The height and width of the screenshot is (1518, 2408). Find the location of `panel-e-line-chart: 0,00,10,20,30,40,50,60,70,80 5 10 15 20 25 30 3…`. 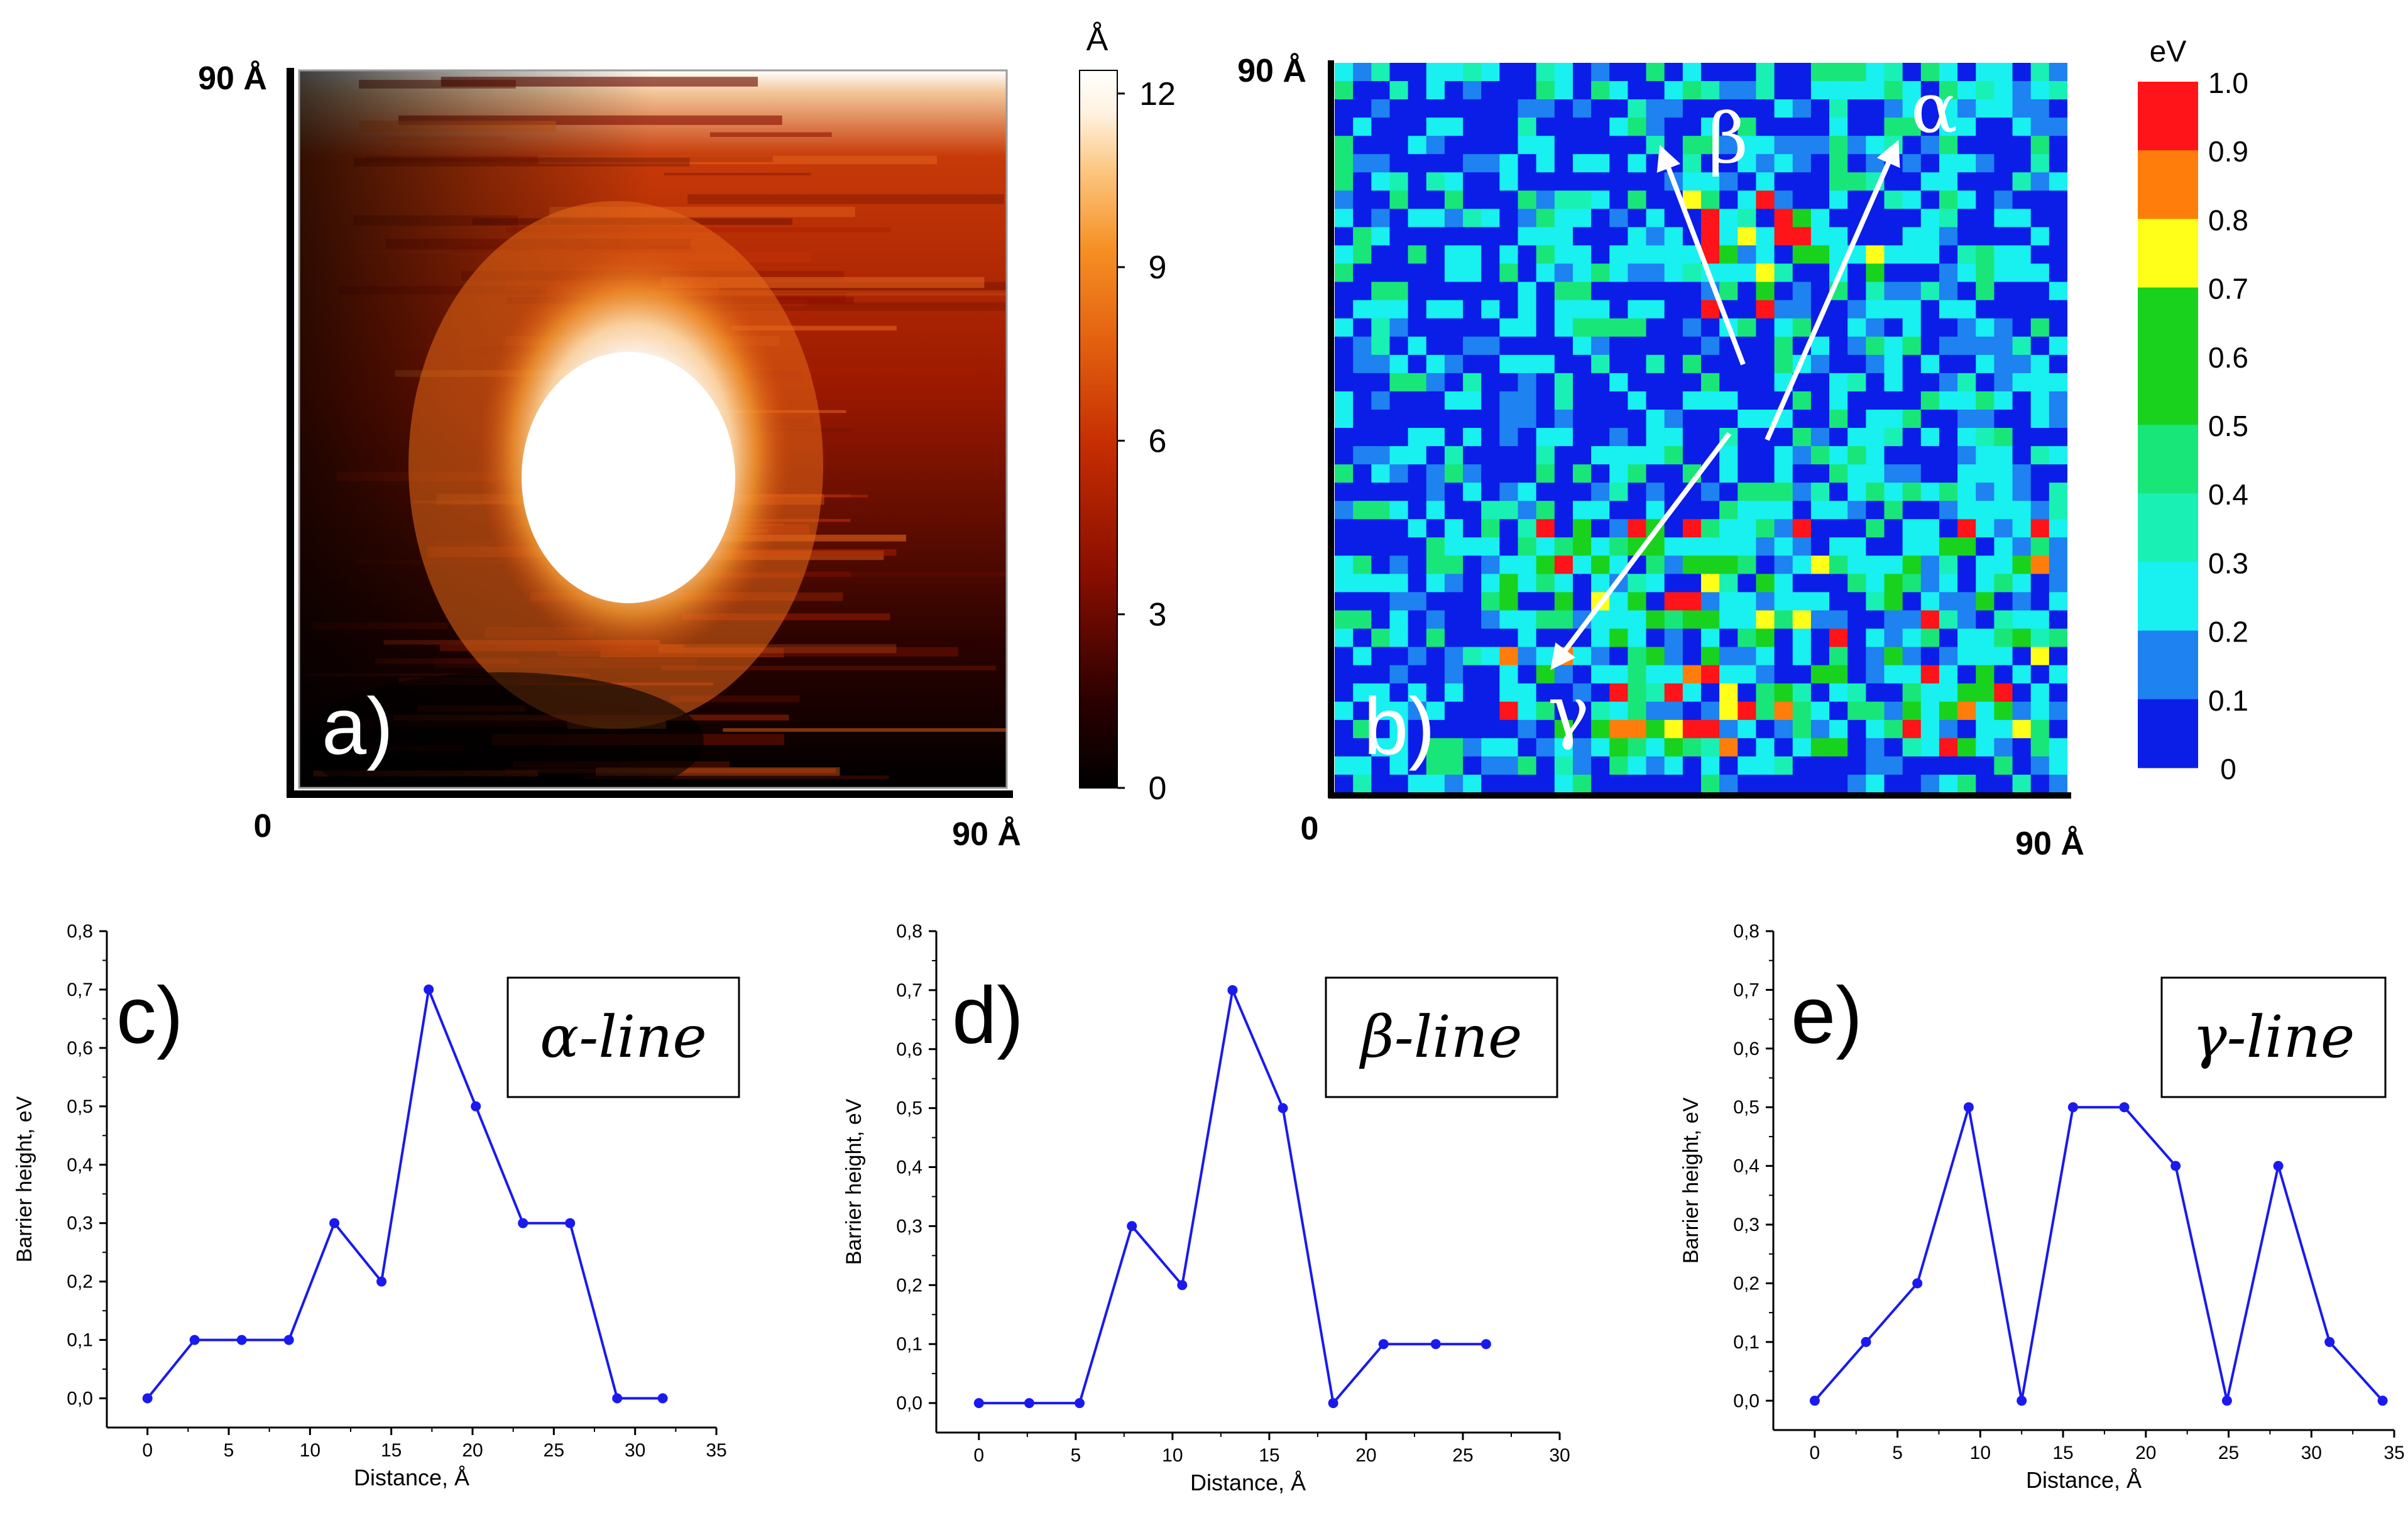

panel-e-line-chart: 0,00,10,20,30,40,50,60,70,80 5 10 15 20 25 30 3… is located at coordinates (2042, 1207).